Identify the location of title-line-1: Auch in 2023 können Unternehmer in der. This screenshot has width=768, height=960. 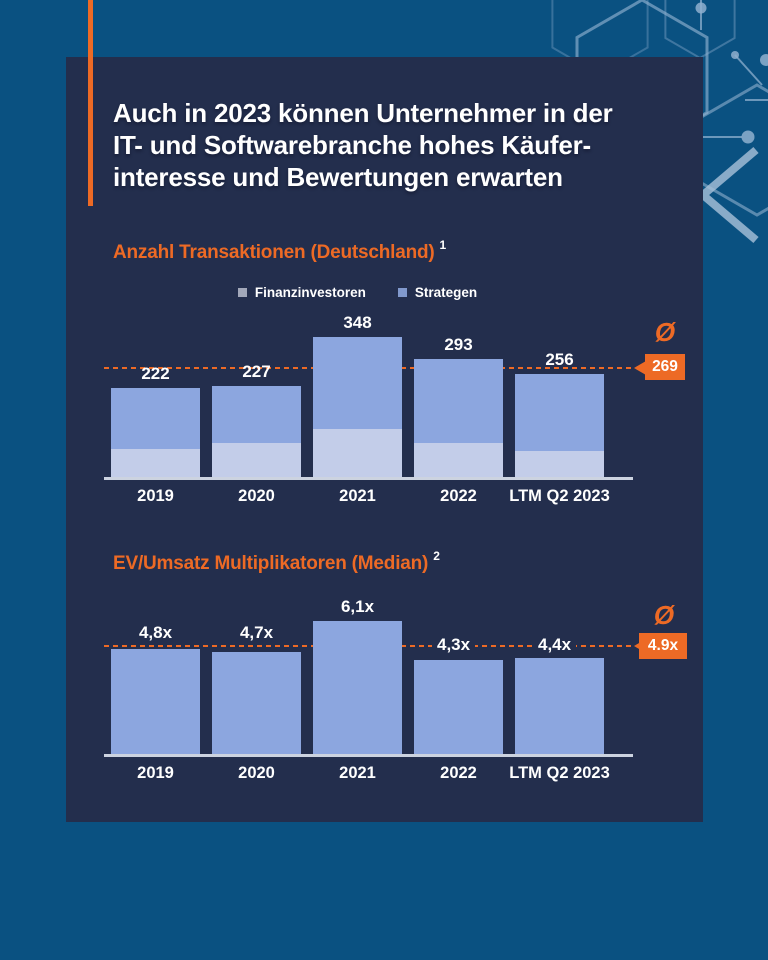
(363, 113).